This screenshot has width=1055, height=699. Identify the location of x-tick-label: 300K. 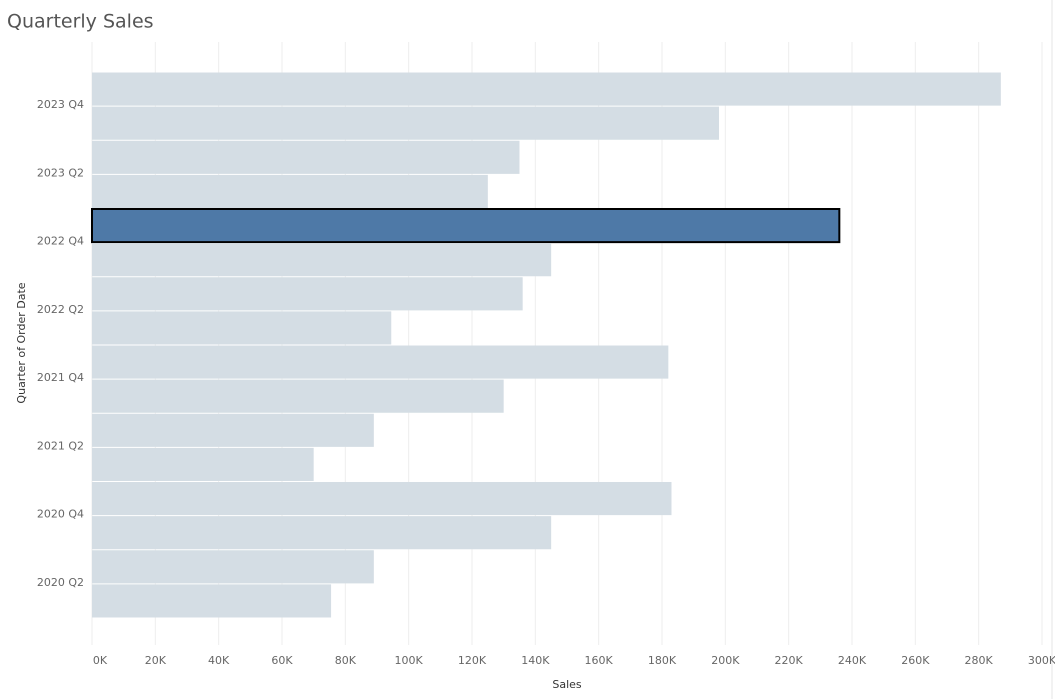
(1041, 660).